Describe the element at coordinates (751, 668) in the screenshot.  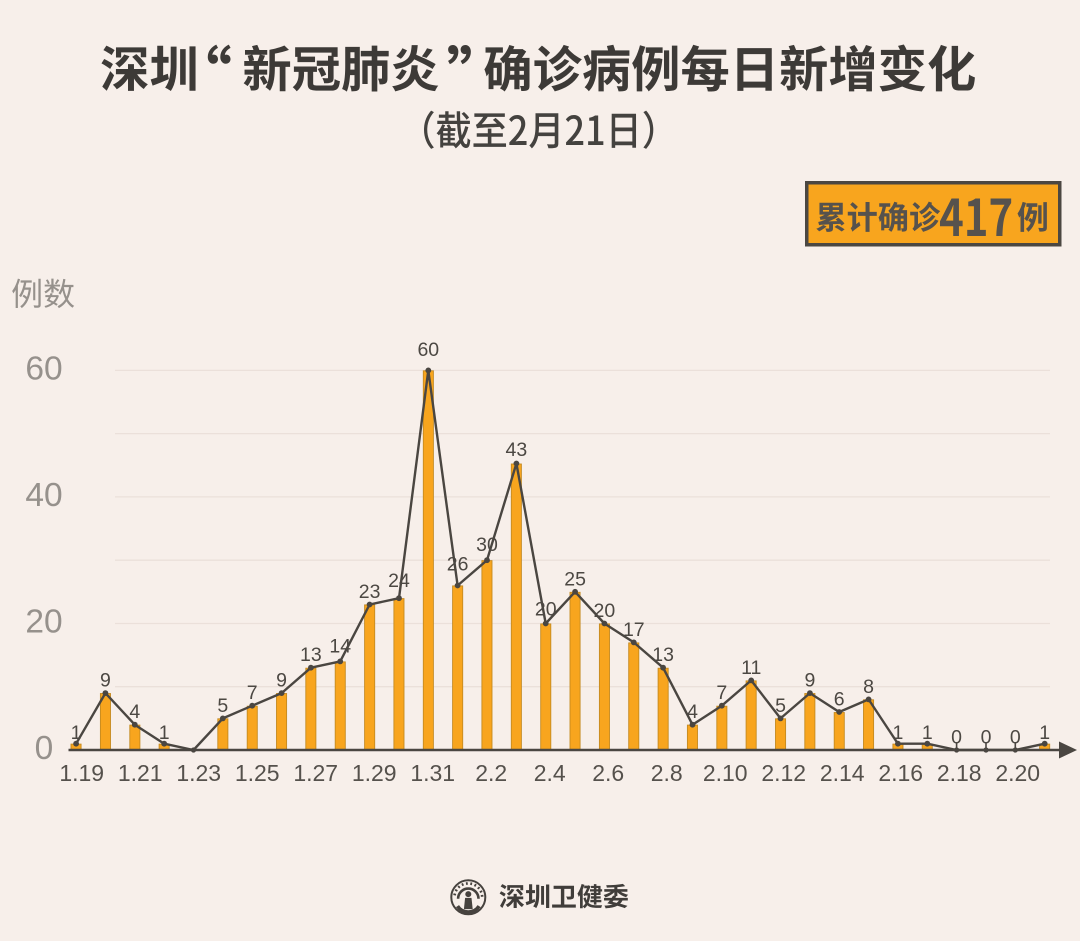
I see `svg-text: 11` at that location.